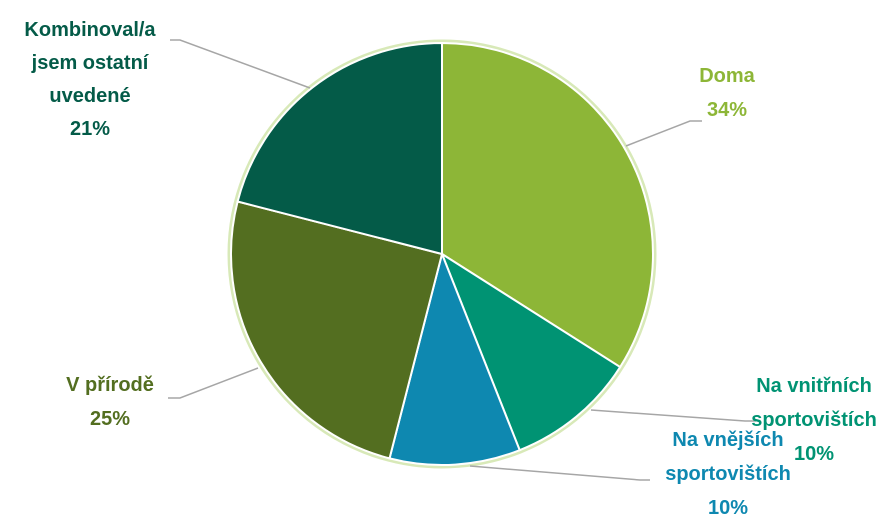  Describe the element at coordinates (727, 440) in the screenshot. I see `data-label-category-3: Na vnějších` at that location.